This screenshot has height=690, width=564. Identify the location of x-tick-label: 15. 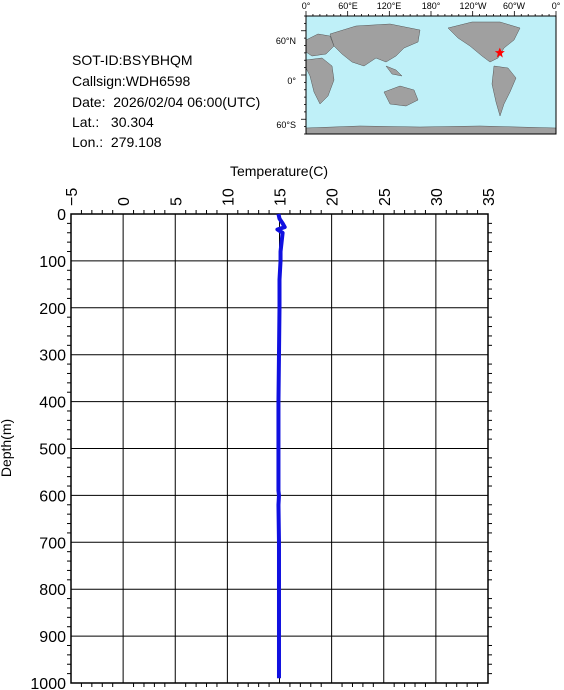
(281, 197).